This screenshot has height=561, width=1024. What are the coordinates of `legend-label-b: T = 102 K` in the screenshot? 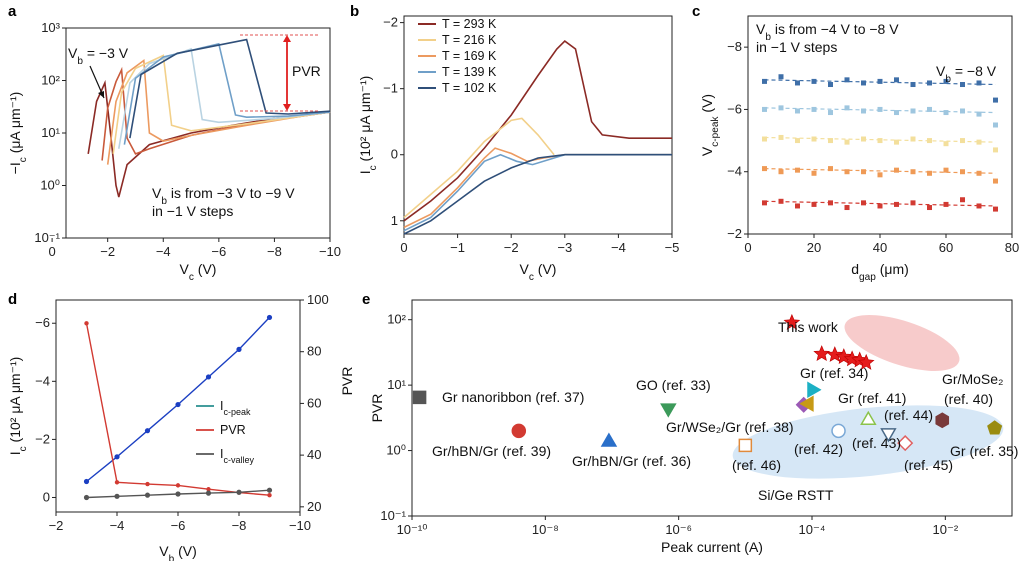 It's located at (469, 88).